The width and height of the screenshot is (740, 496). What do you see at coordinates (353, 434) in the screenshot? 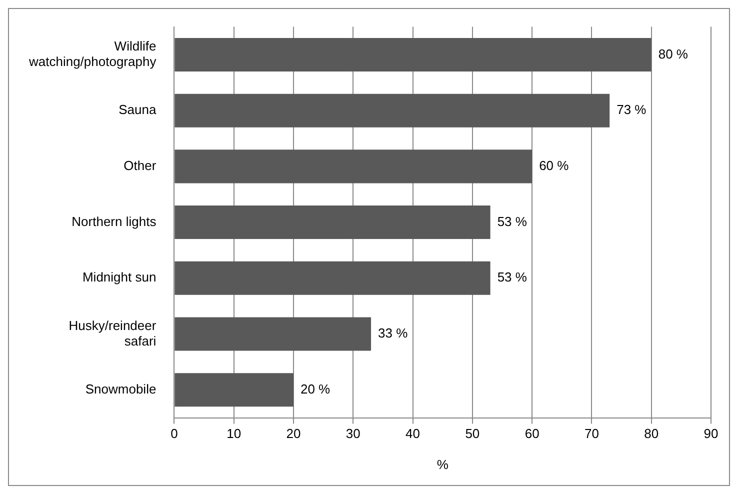
I see `x-tick-label: 30` at bounding box center [353, 434].